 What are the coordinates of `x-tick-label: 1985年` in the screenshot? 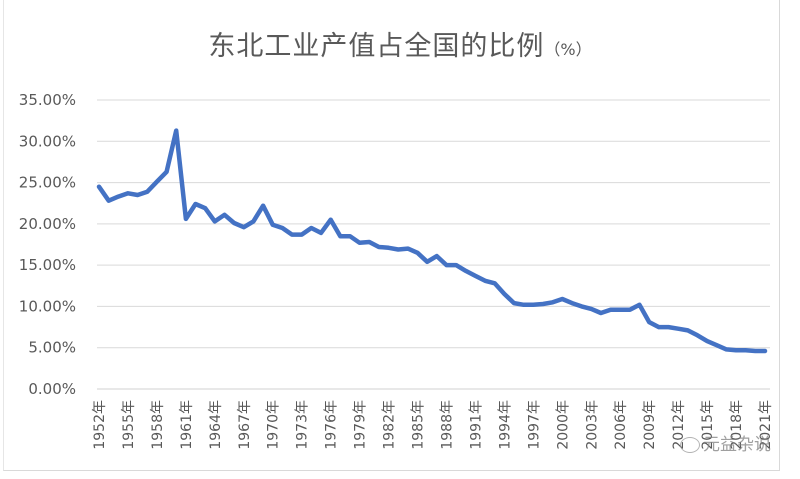 It's located at (419, 425).